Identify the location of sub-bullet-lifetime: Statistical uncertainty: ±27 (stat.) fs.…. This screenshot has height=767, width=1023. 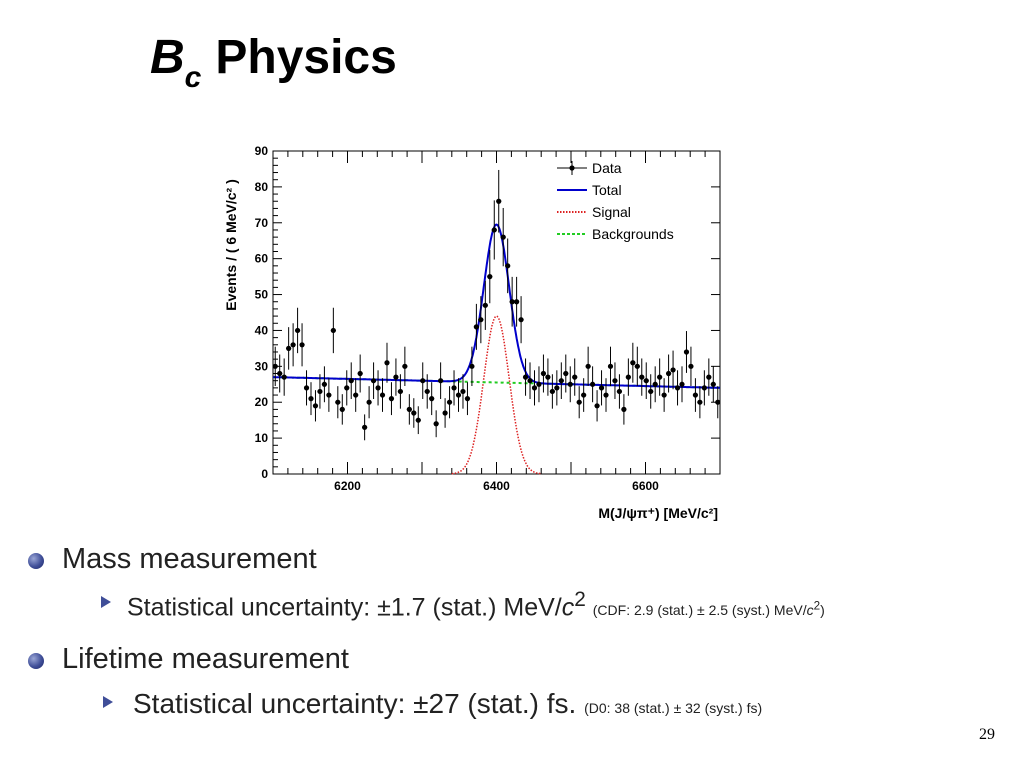
(432, 704).